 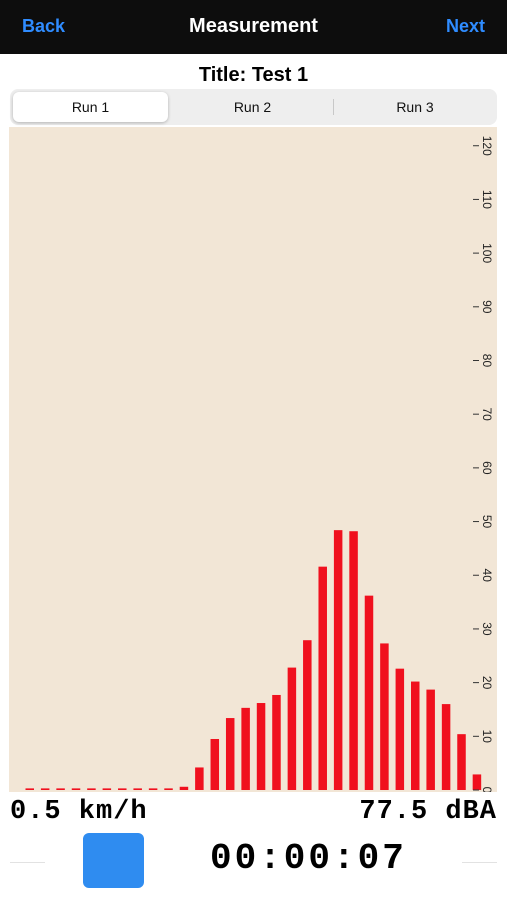 What do you see at coordinates (415, 107) in the screenshot?
I see `tab-run-3: Run 3` at bounding box center [415, 107].